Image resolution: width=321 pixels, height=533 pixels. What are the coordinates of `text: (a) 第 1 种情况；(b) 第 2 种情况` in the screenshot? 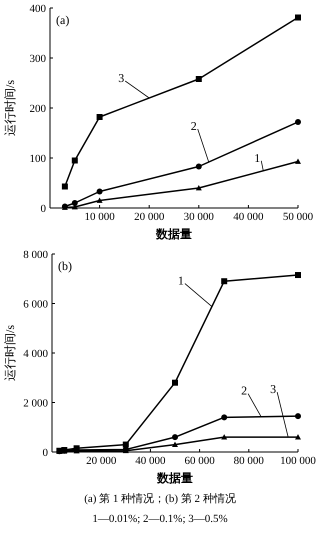 It's located at (160, 498).